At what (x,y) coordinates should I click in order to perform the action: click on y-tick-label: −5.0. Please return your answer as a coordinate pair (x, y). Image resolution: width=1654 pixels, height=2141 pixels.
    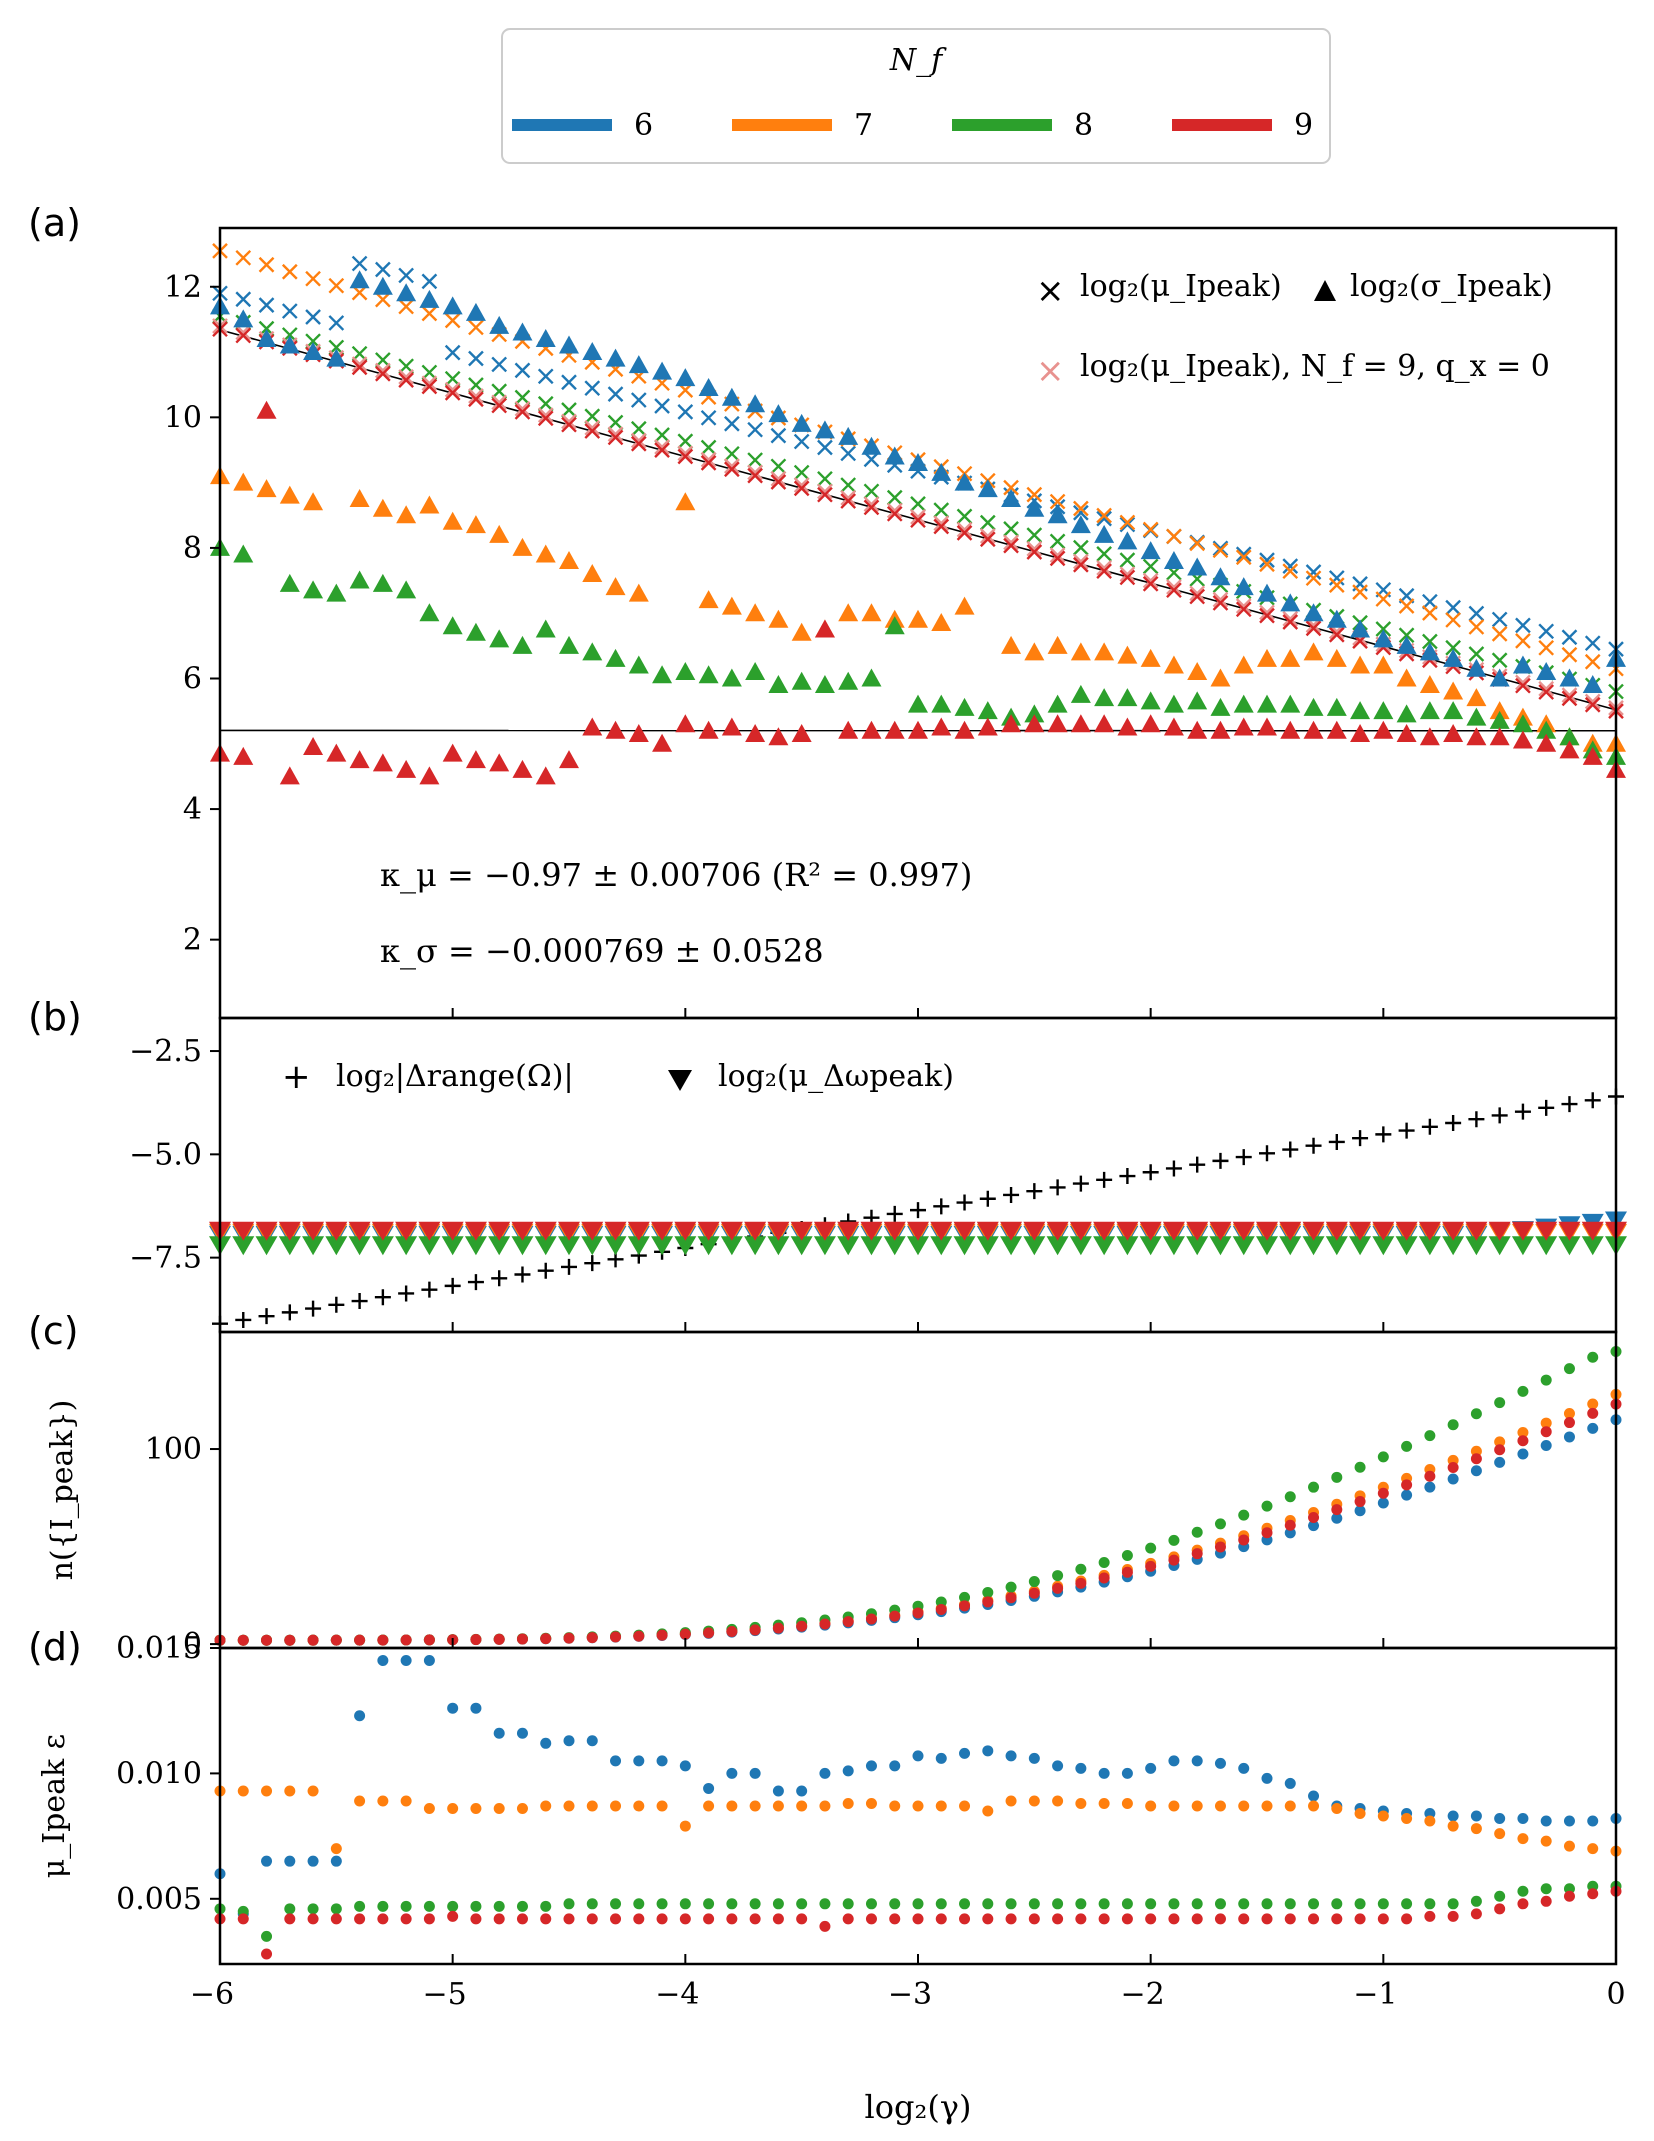
    Looking at the image, I should click on (165, 1154).